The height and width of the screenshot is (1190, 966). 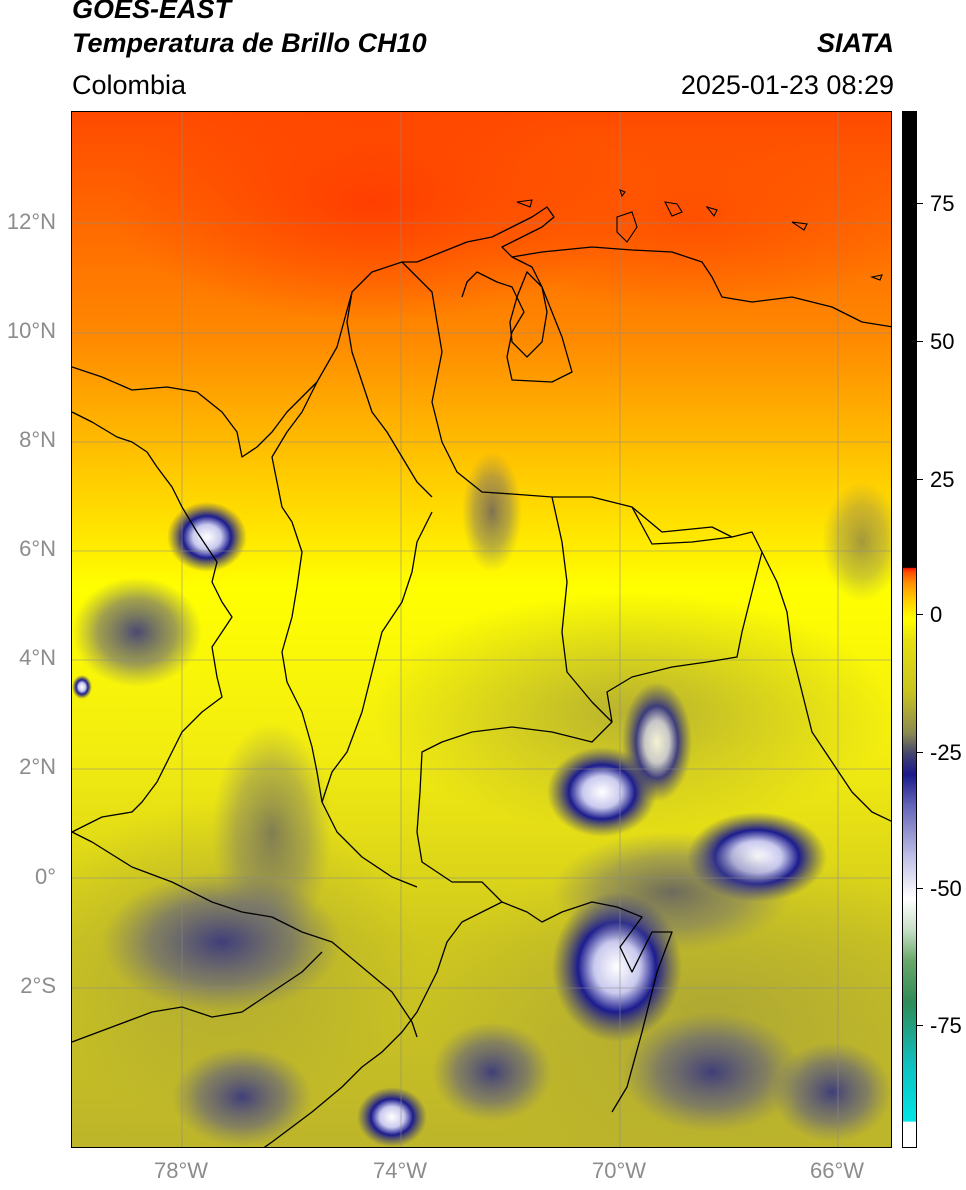 What do you see at coordinates (946, 752) in the screenshot?
I see `colorbar-label-minus25: -25` at bounding box center [946, 752].